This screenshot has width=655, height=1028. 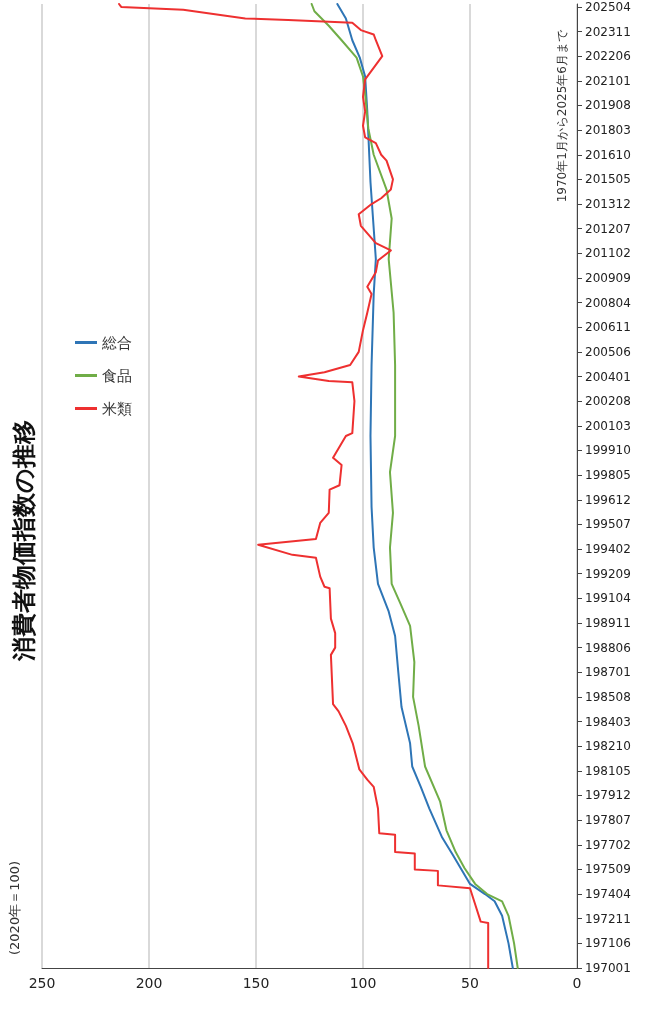 What do you see at coordinates (608, 253) in the screenshot?
I see `y-tick-label: 201102` at bounding box center [608, 253].